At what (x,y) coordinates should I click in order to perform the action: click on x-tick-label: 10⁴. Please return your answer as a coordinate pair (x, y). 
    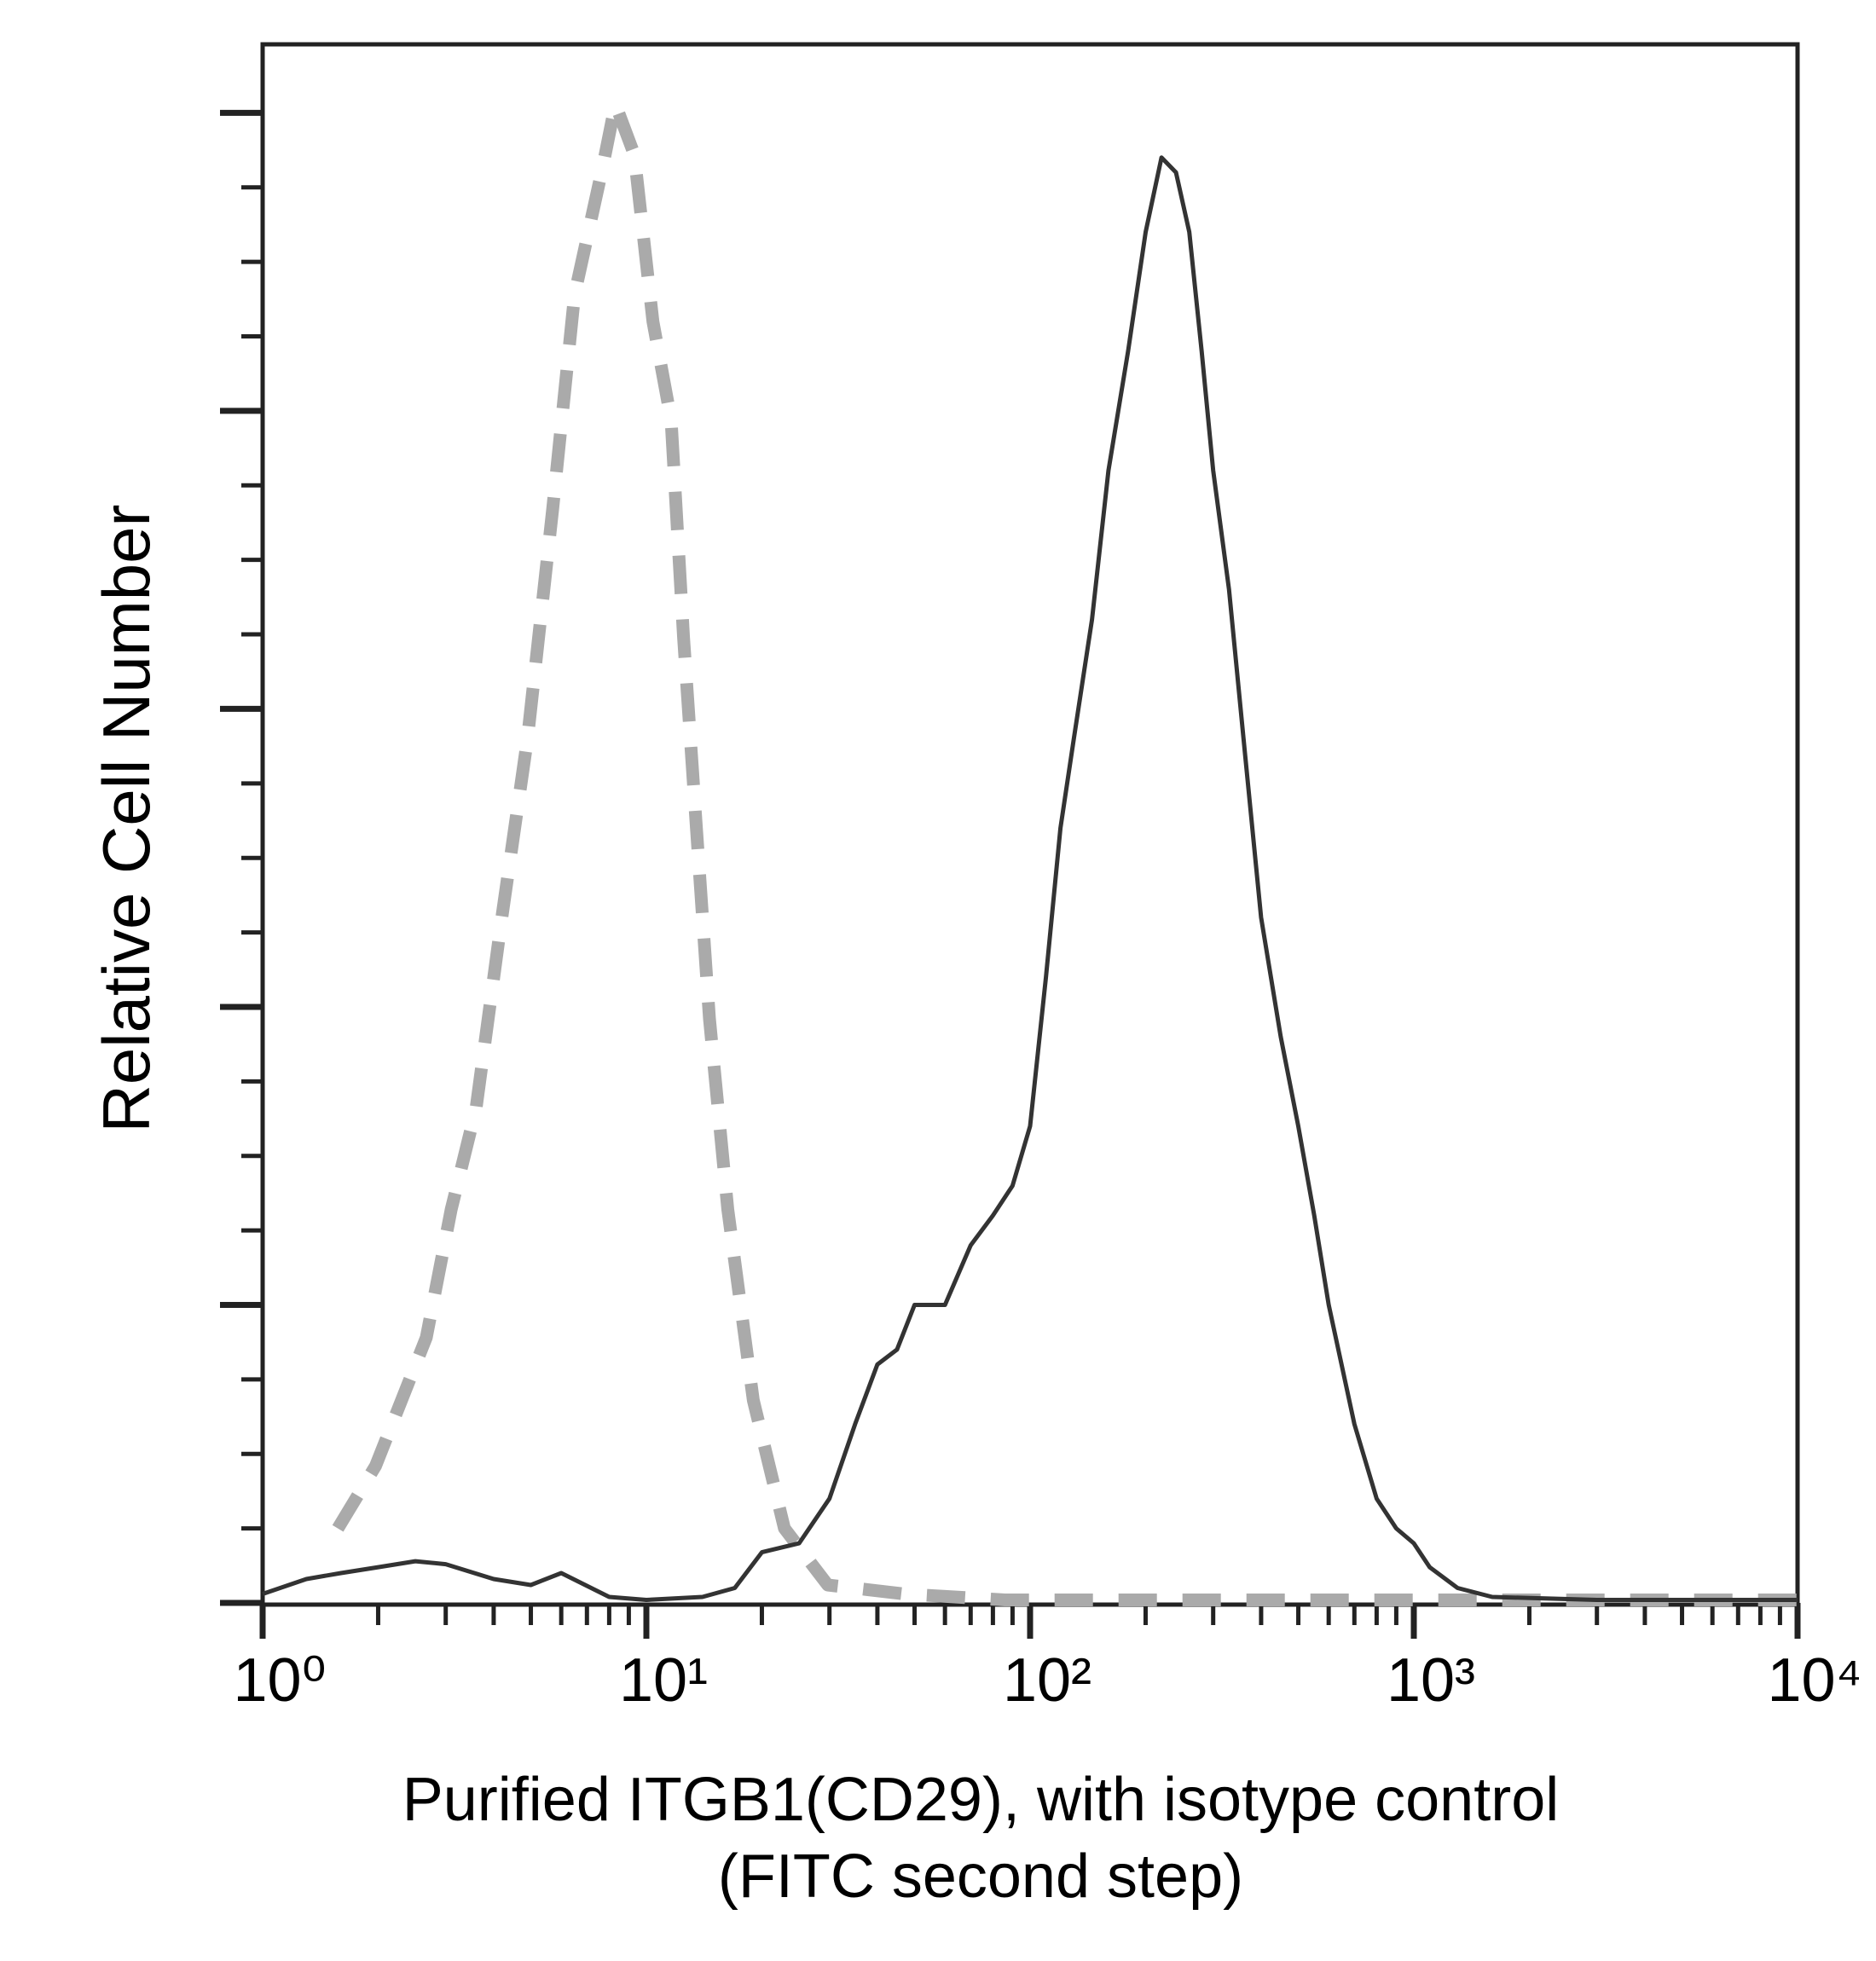
    Looking at the image, I should click on (1815, 1680).